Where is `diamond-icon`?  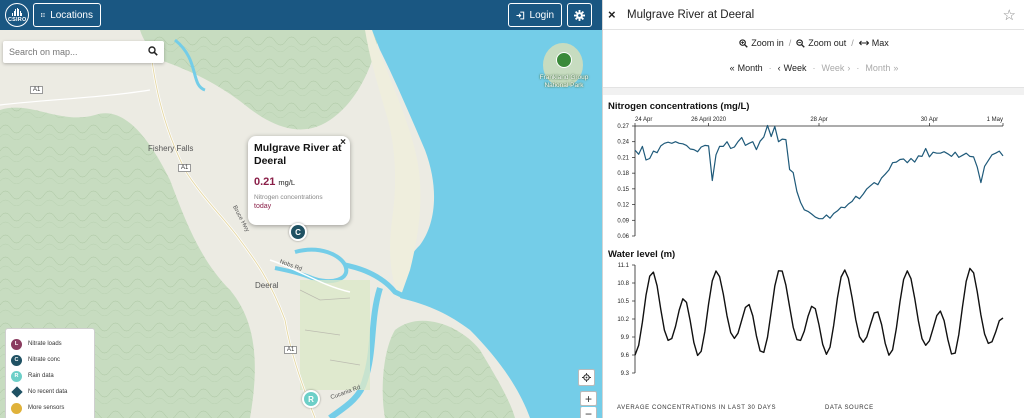
diamond-icon is located at coordinates (16, 392).